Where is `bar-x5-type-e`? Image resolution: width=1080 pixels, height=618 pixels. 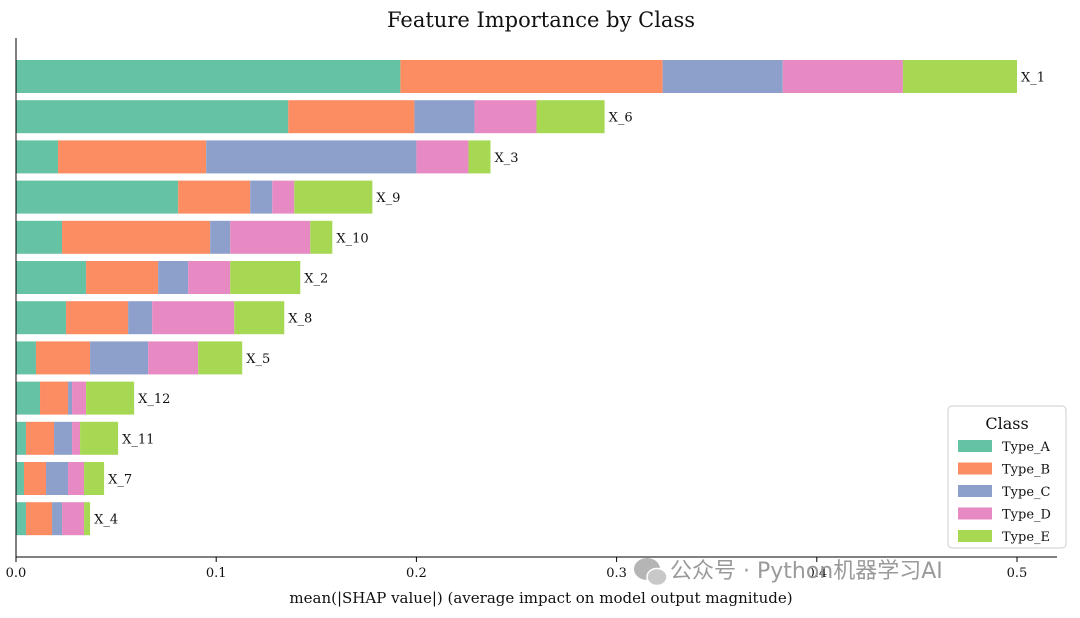
bar-x5-type-e is located at coordinates (220, 358).